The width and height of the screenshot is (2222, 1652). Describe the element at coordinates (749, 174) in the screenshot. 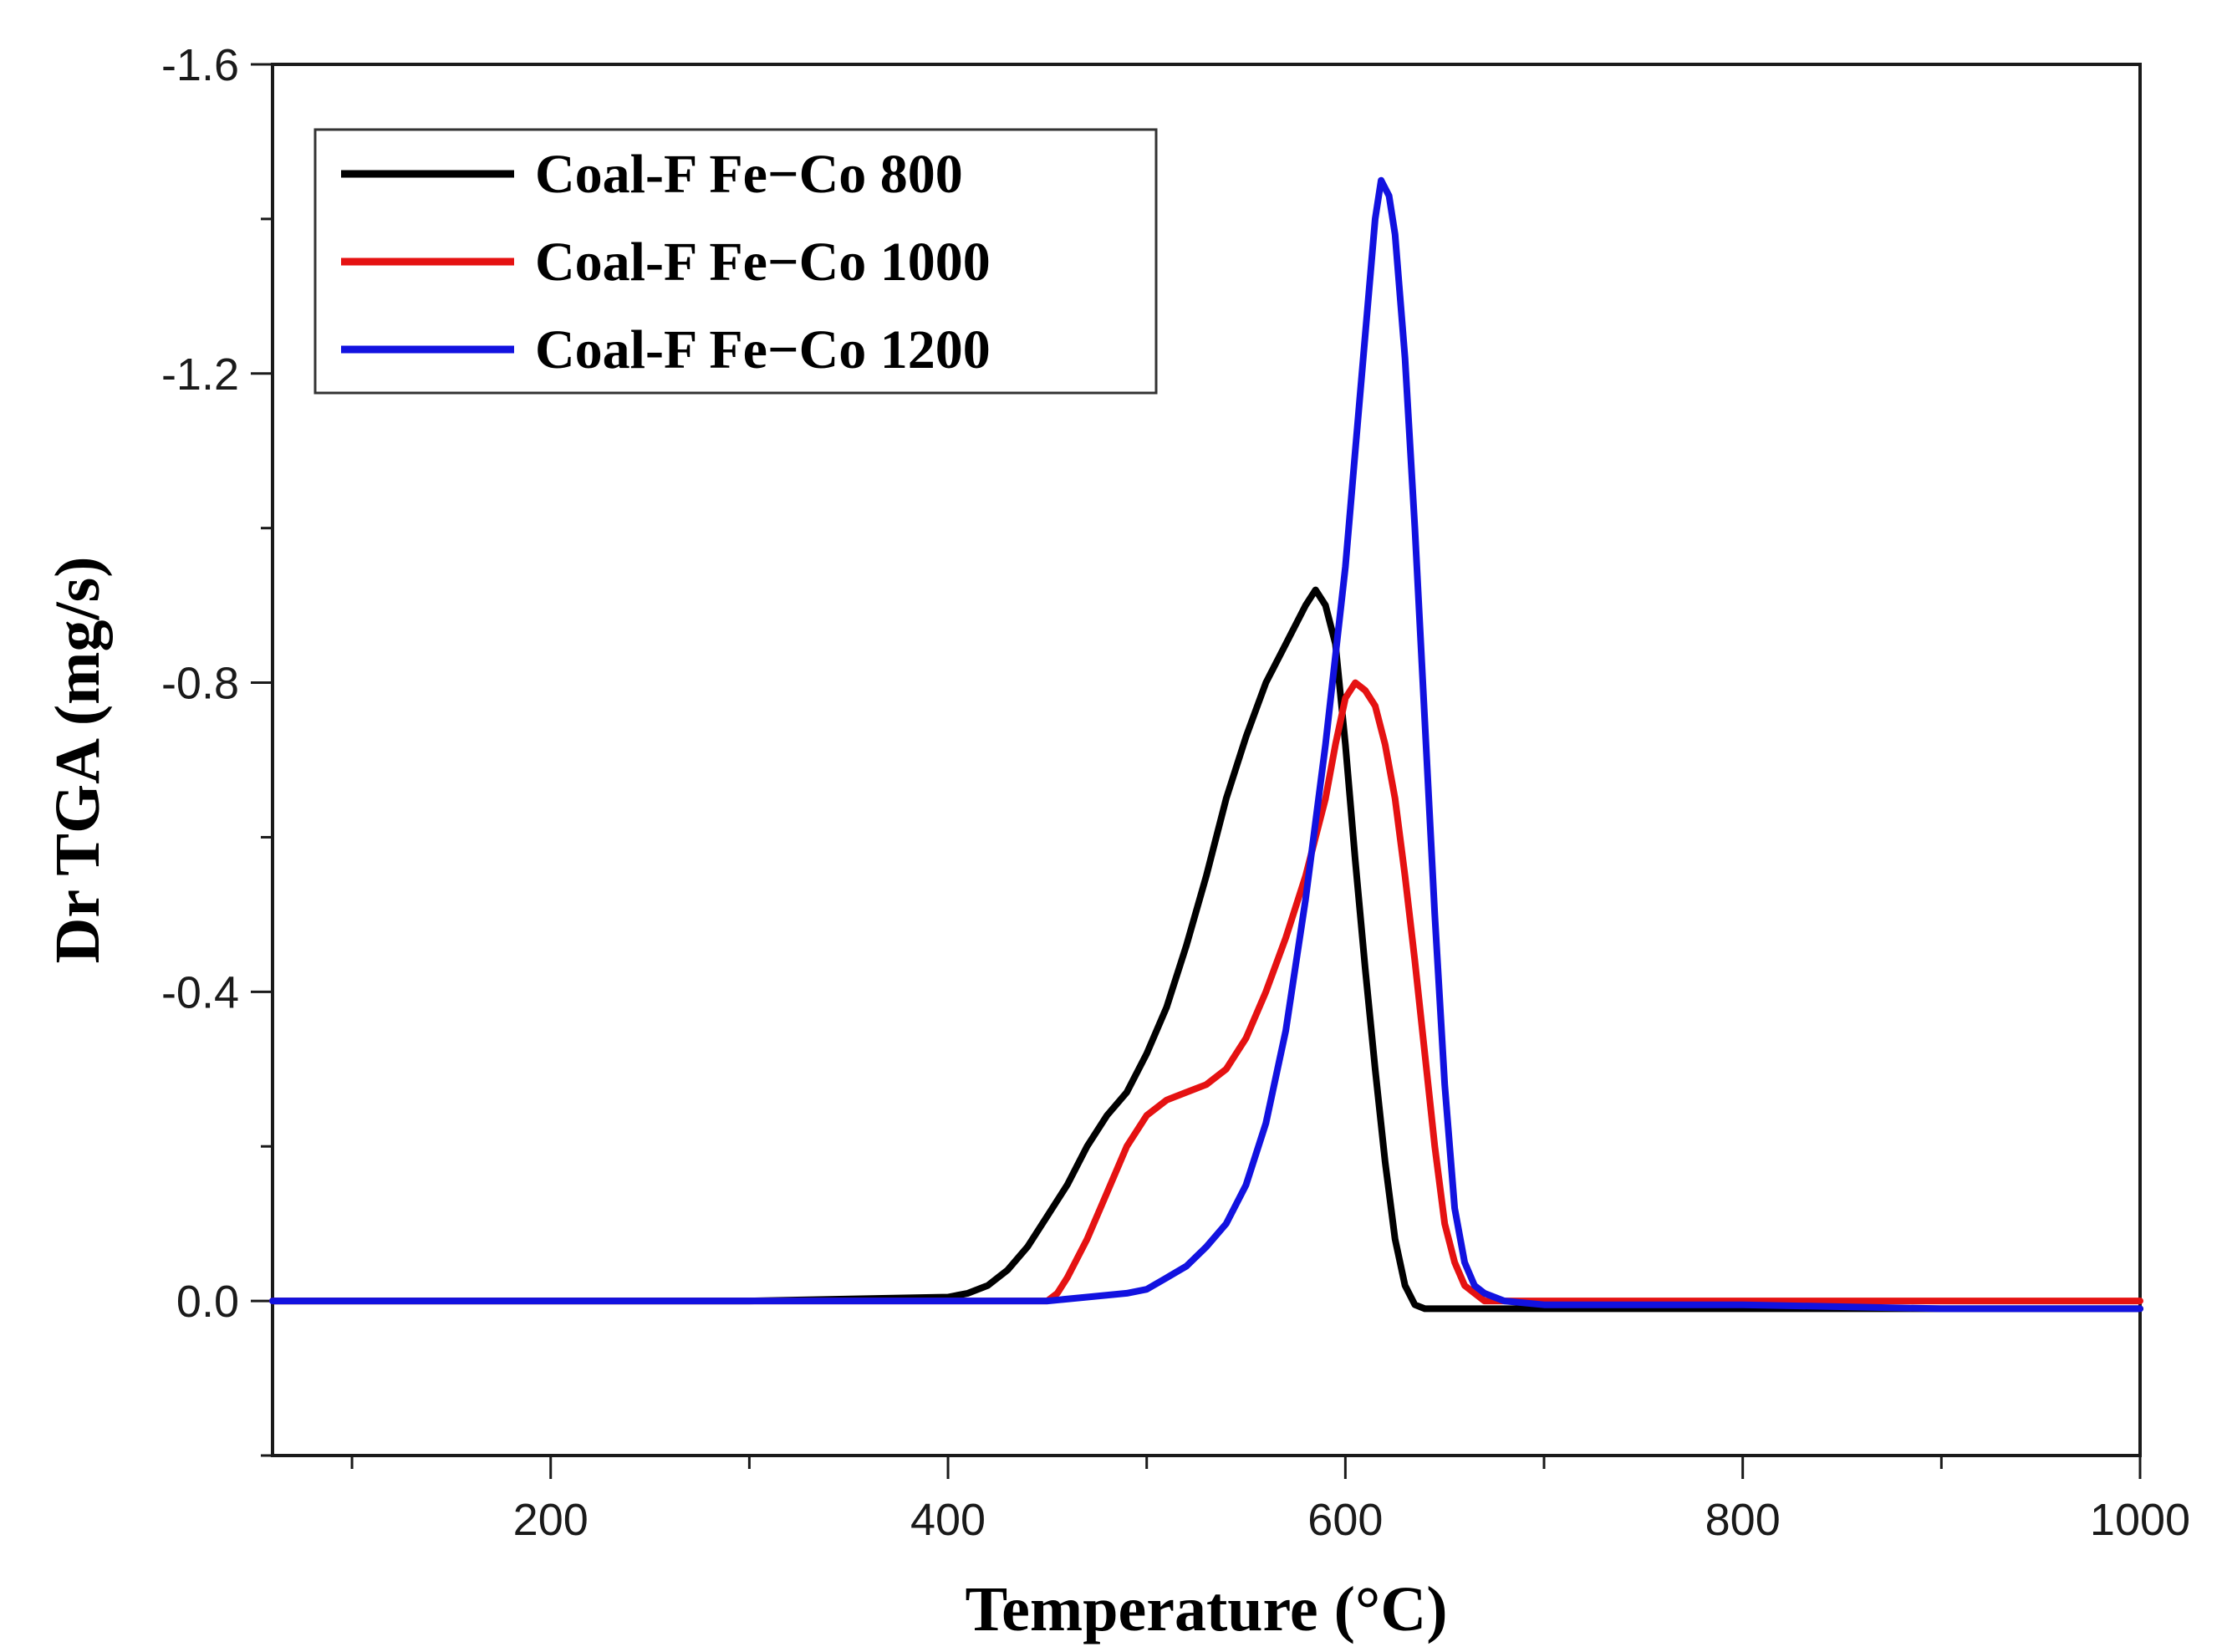

I see `legend-label-800: Coal-F Fe−Co 800` at that location.